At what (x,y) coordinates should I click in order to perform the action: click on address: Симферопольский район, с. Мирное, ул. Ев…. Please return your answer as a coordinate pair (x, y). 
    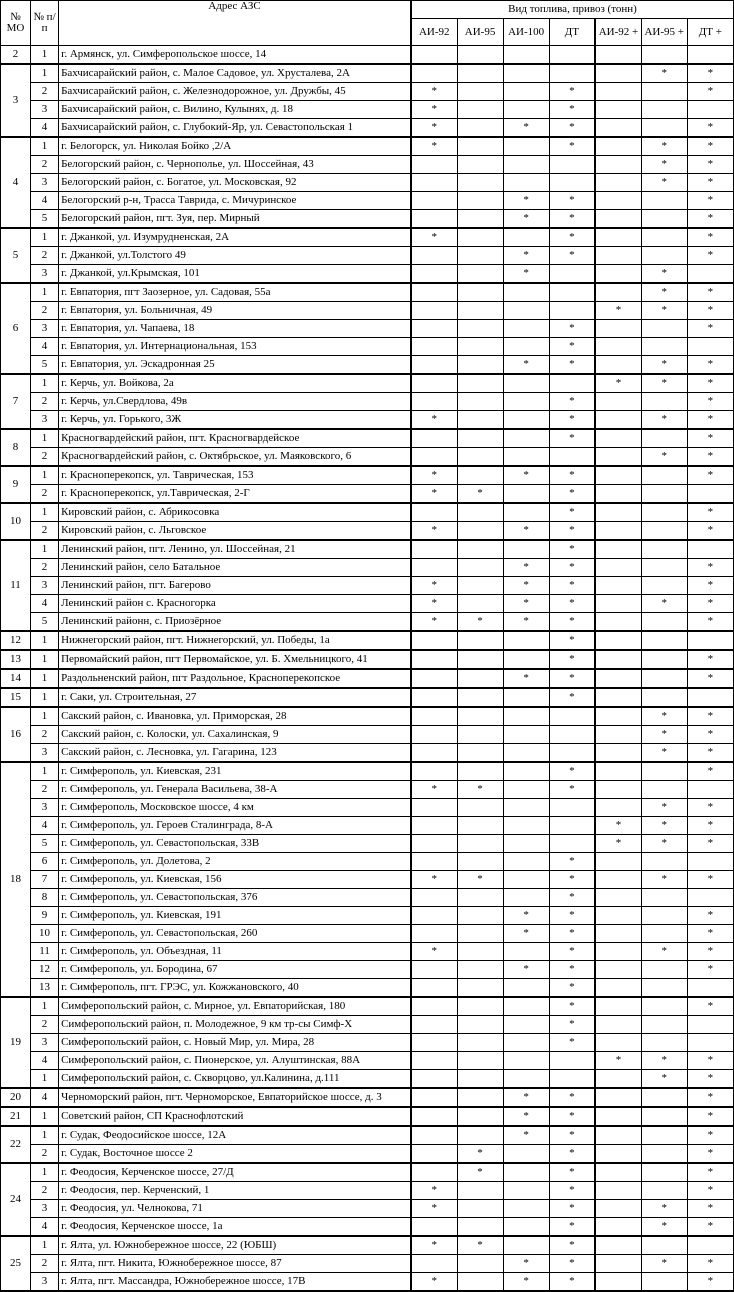
    Looking at the image, I should click on (235, 1006).